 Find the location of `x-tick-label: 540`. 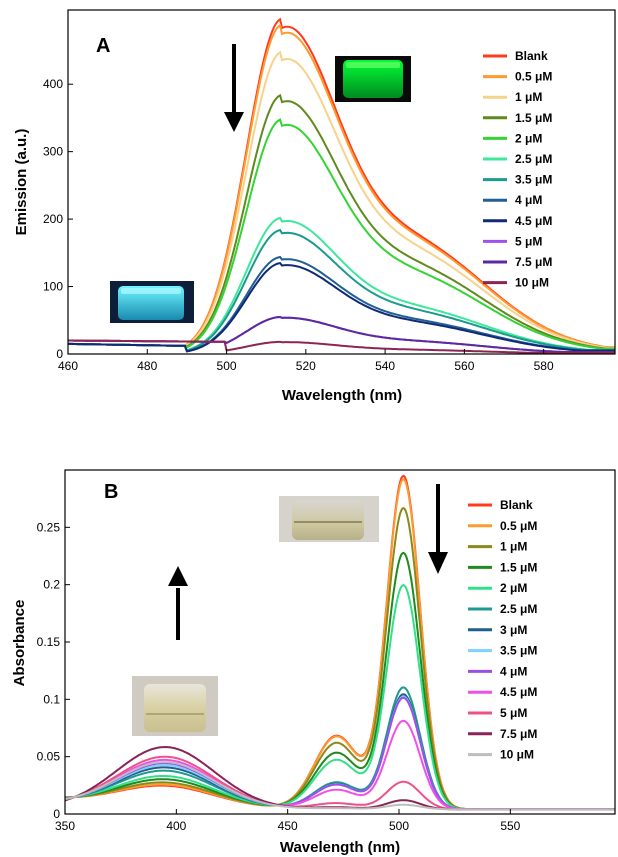

x-tick-label: 540 is located at coordinates (385, 366).